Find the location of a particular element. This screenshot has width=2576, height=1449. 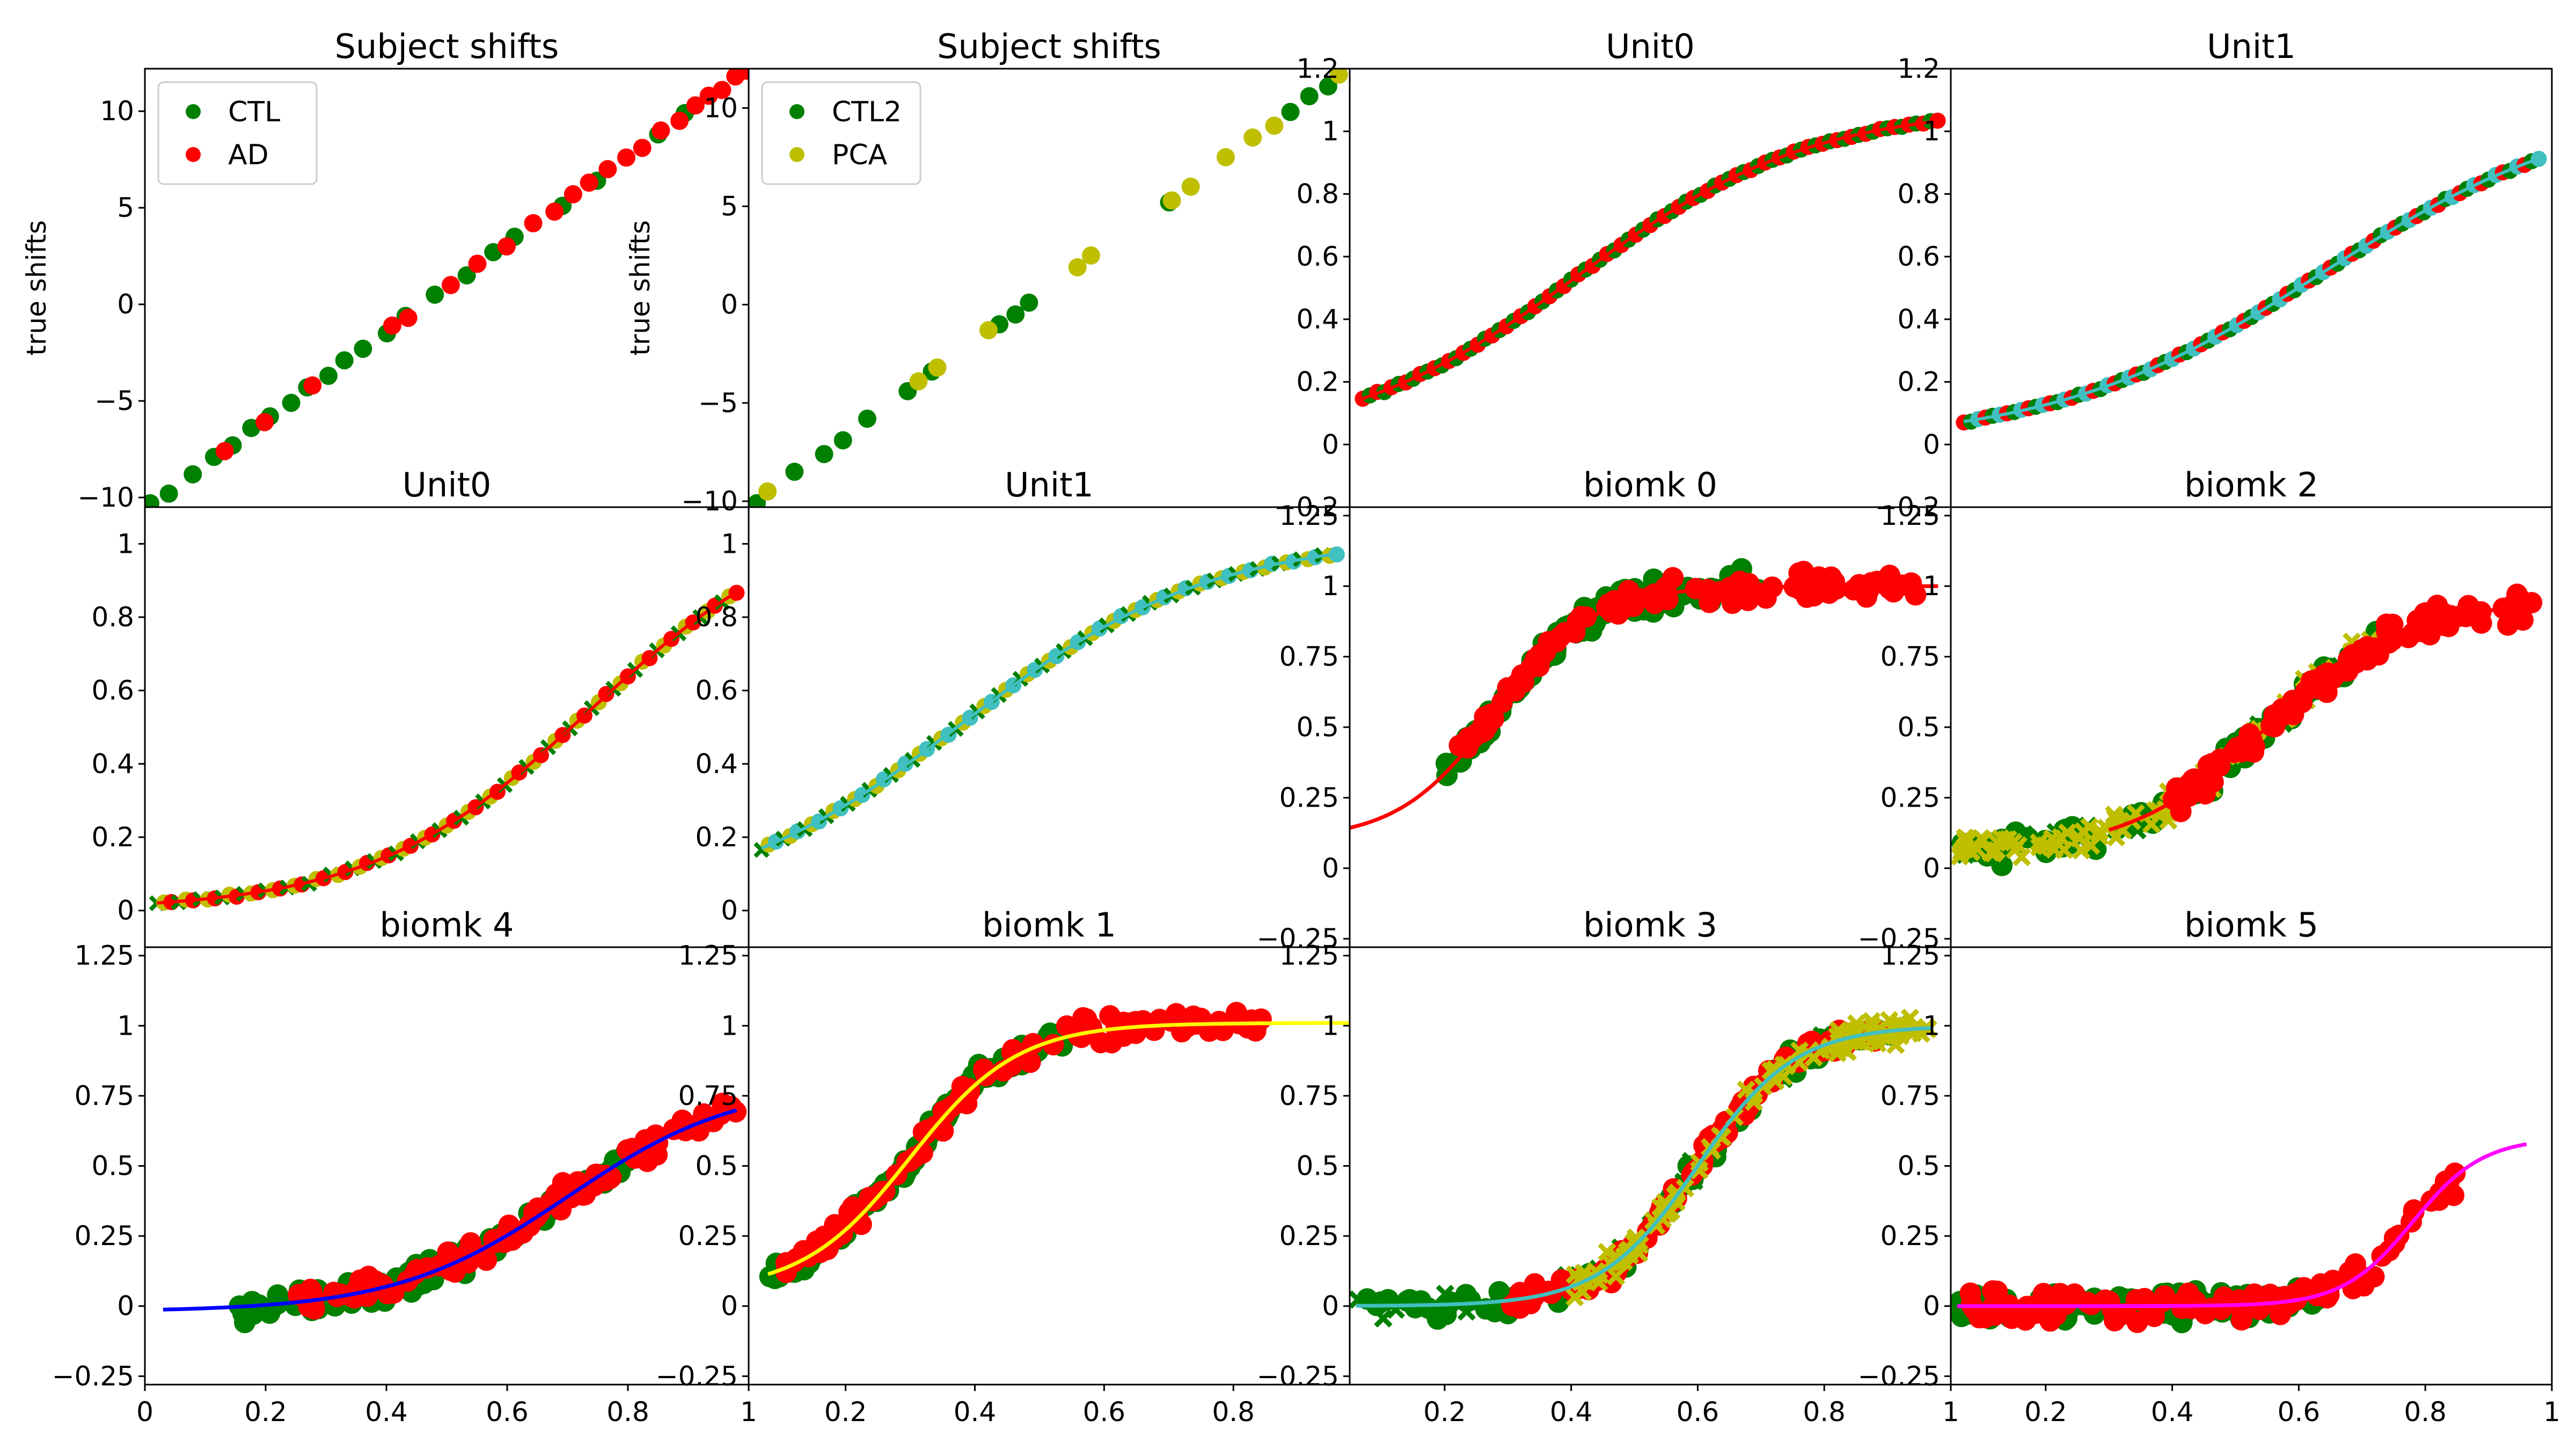

x-tick-label: 0.4 is located at coordinates (1571, 1412).